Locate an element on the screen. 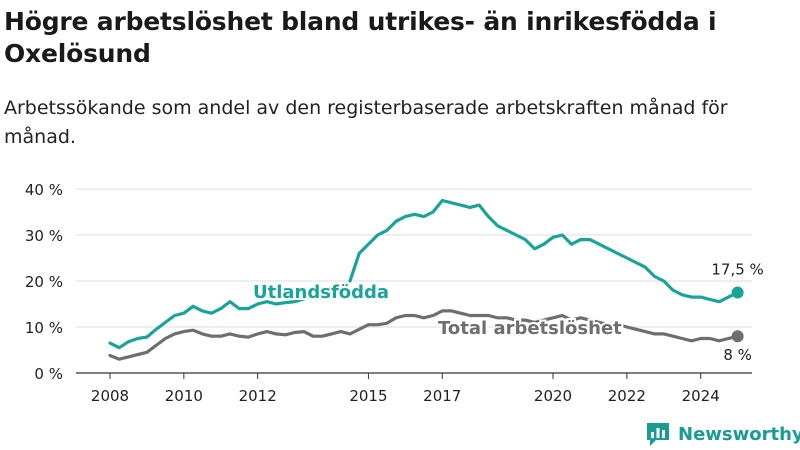 Image resolution: width=800 pixels, height=450 pixels. newsworthy-brand: Newsworthy is located at coordinates (722, 434).